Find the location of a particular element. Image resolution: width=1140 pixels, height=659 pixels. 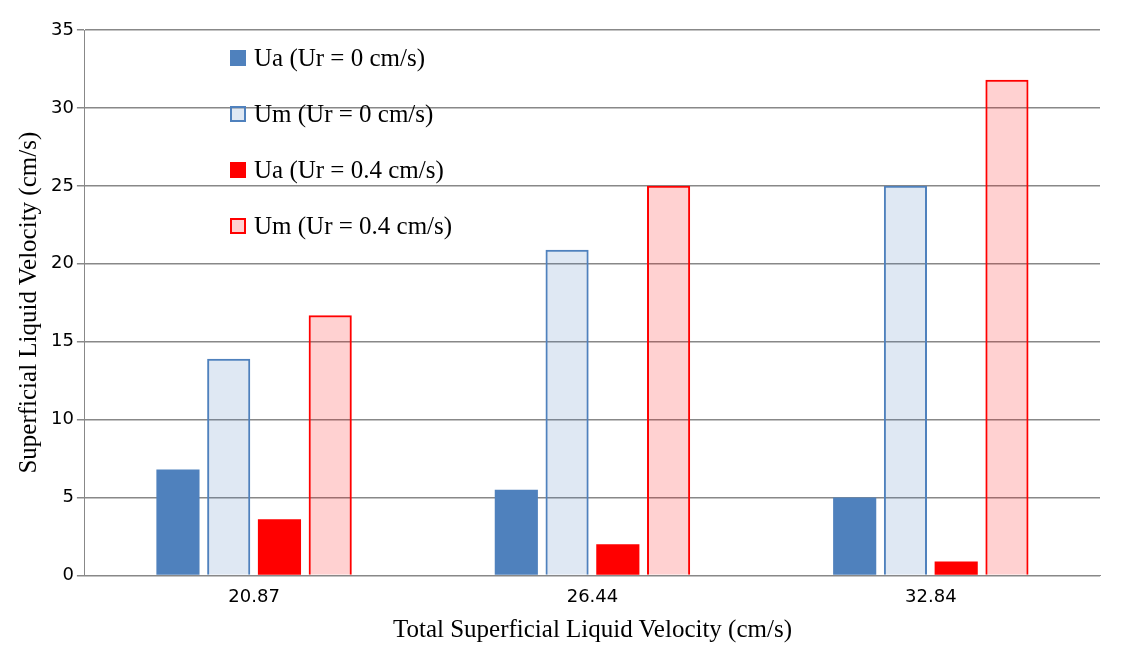

y-tick-label: 20 is located at coordinates (62, 262).